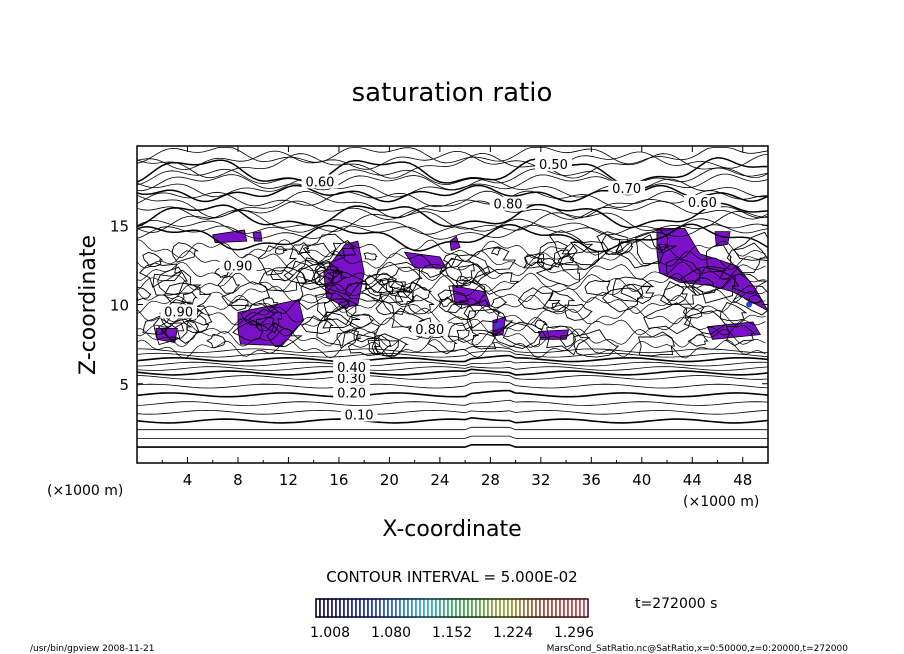  I want to click on time-label: t=272000 s, so click(676, 604).